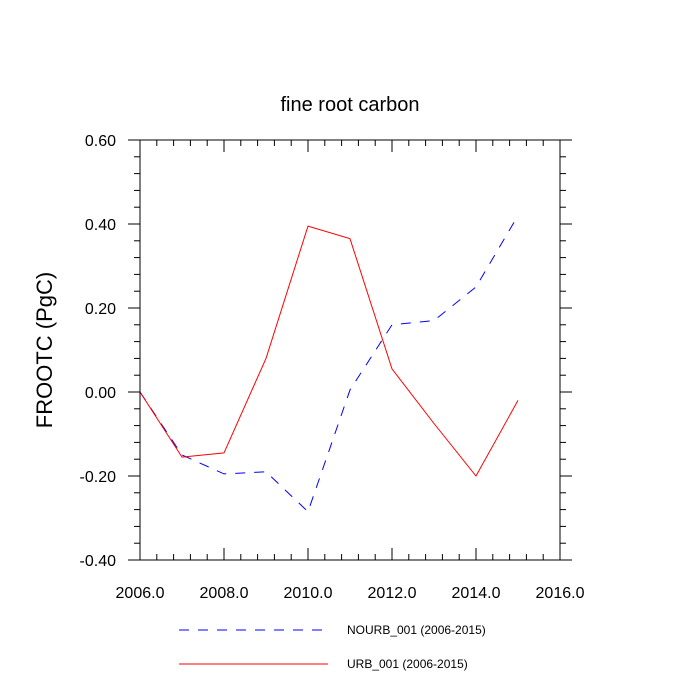 The width and height of the screenshot is (700, 700). What do you see at coordinates (100, 309) in the screenshot?
I see `y-tick-label: 0.20` at bounding box center [100, 309].